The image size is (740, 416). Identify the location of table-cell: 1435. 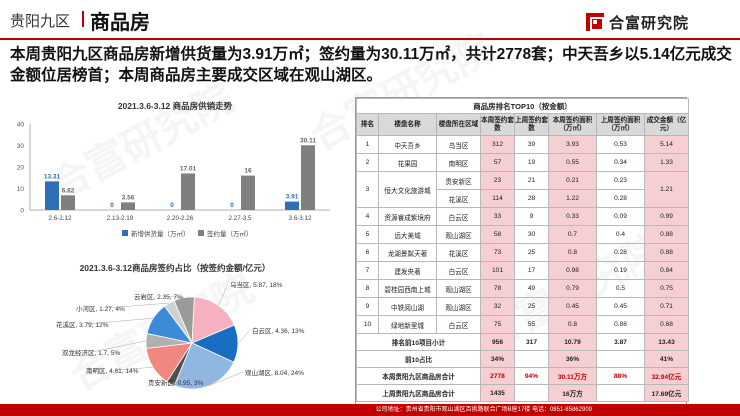
(497, 393).